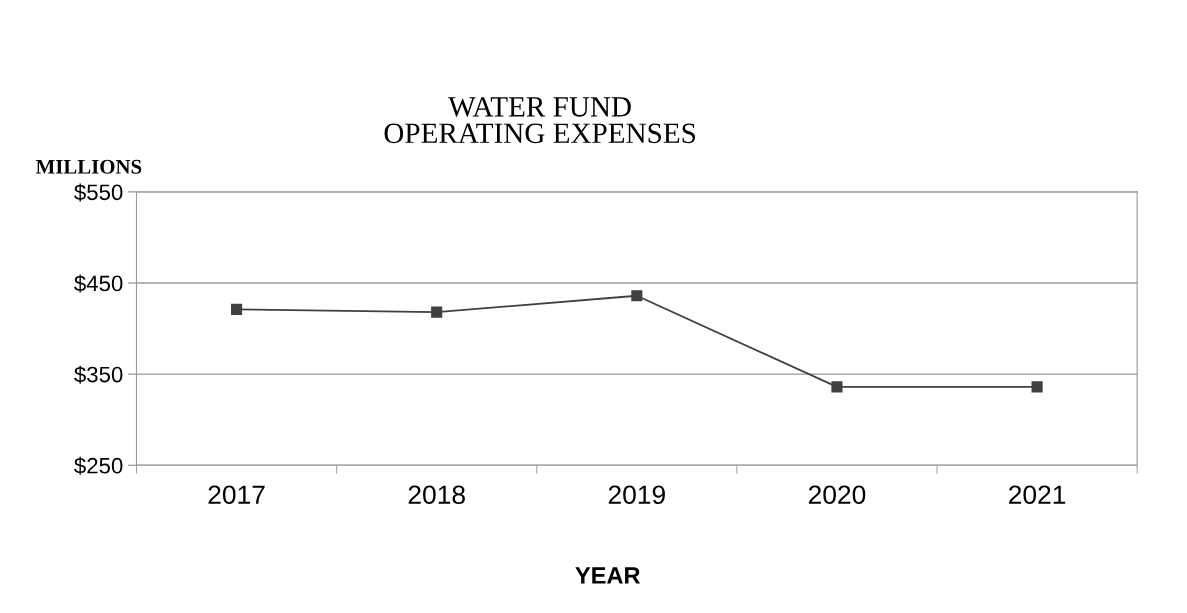 The height and width of the screenshot is (613, 1187). I want to click on chart-title: WATER FUND OPERATING EXPENSES, so click(540, 120).